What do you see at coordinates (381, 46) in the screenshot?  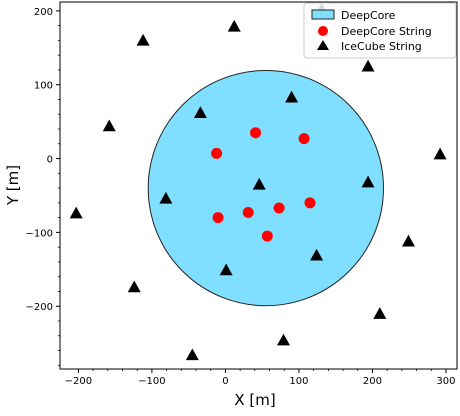 I see `legend-icecube-string-label: IceCube String` at bounding box center [381, 46].